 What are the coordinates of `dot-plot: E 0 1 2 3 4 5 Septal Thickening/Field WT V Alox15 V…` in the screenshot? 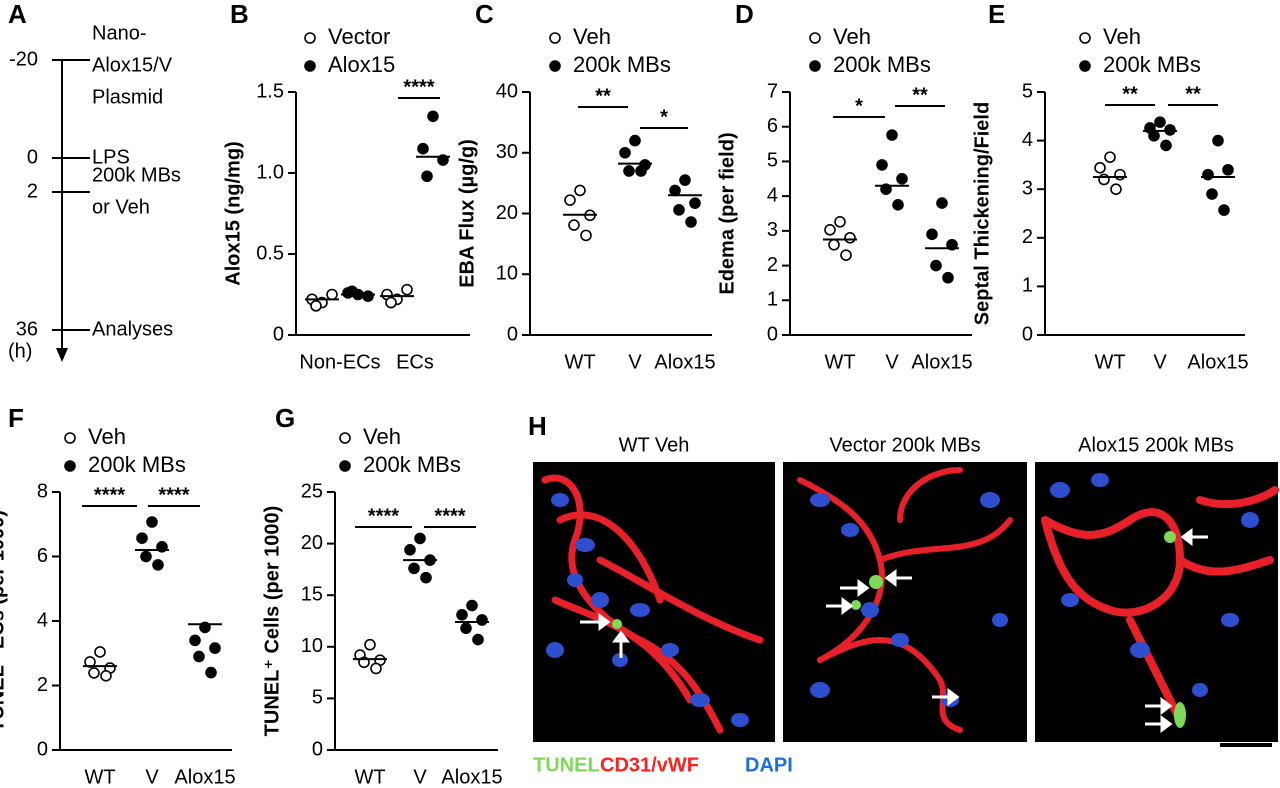 It's located at (1109, 186).